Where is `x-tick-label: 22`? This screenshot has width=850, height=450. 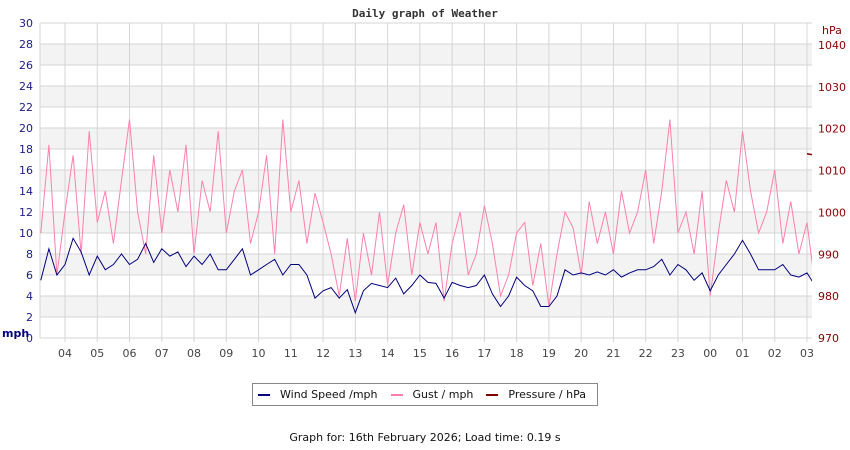 x-tick-label: 22 is located at coordinates (646, 353).